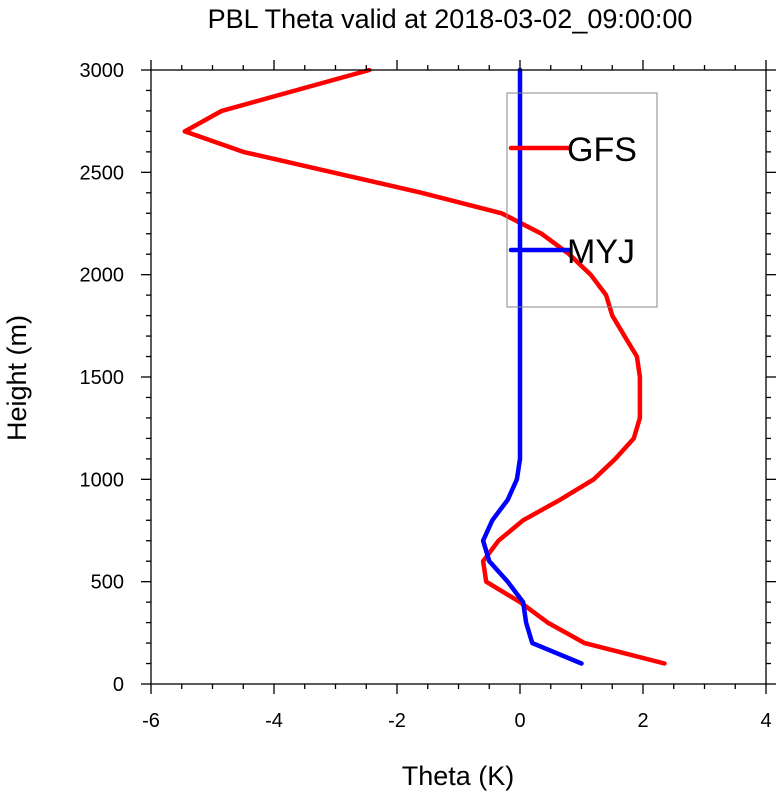  Describe the element at coordinates (102, 173) in the screenshot. I see `y-tick-label: 2500` at that location.